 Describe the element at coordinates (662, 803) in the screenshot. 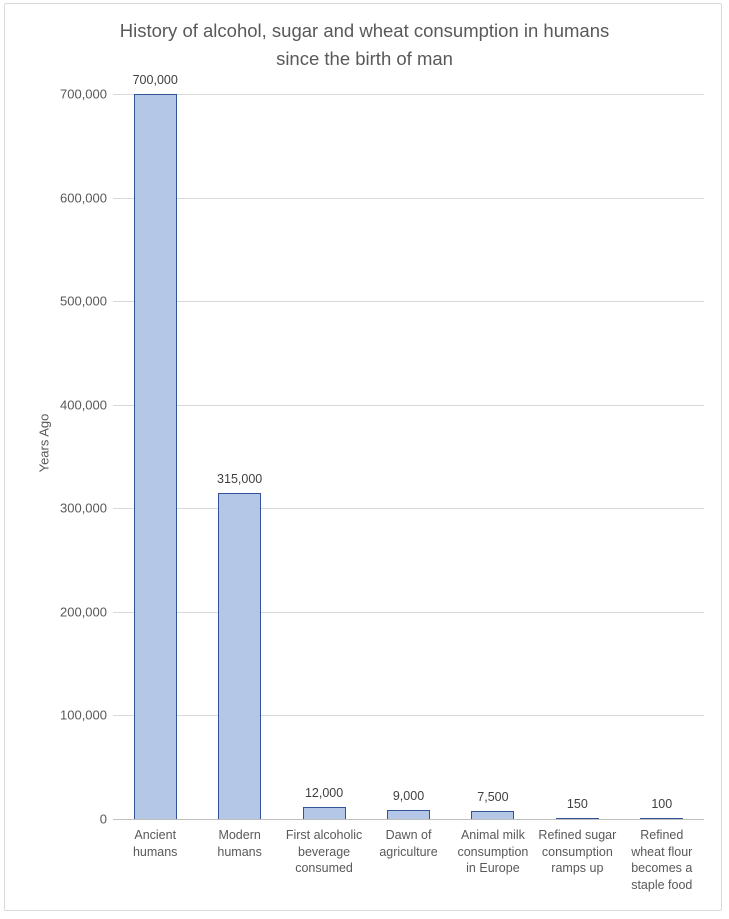

I see `bar-data-label: 100` at that location.